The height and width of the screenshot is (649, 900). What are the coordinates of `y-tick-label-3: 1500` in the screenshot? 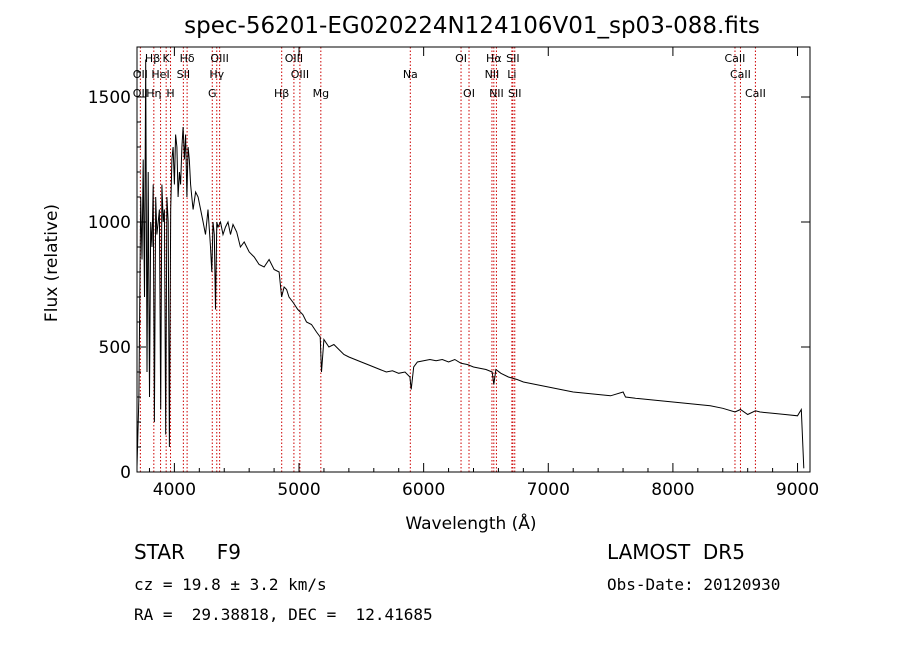 It's located at (109, 98).